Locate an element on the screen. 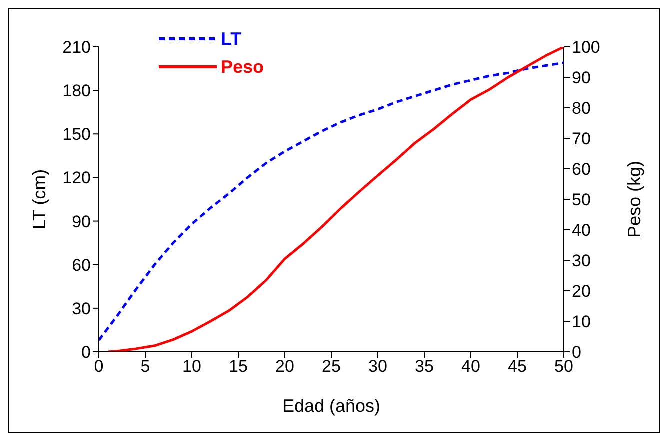  x-tick-label: 50 is located at coordinates (564, 366).